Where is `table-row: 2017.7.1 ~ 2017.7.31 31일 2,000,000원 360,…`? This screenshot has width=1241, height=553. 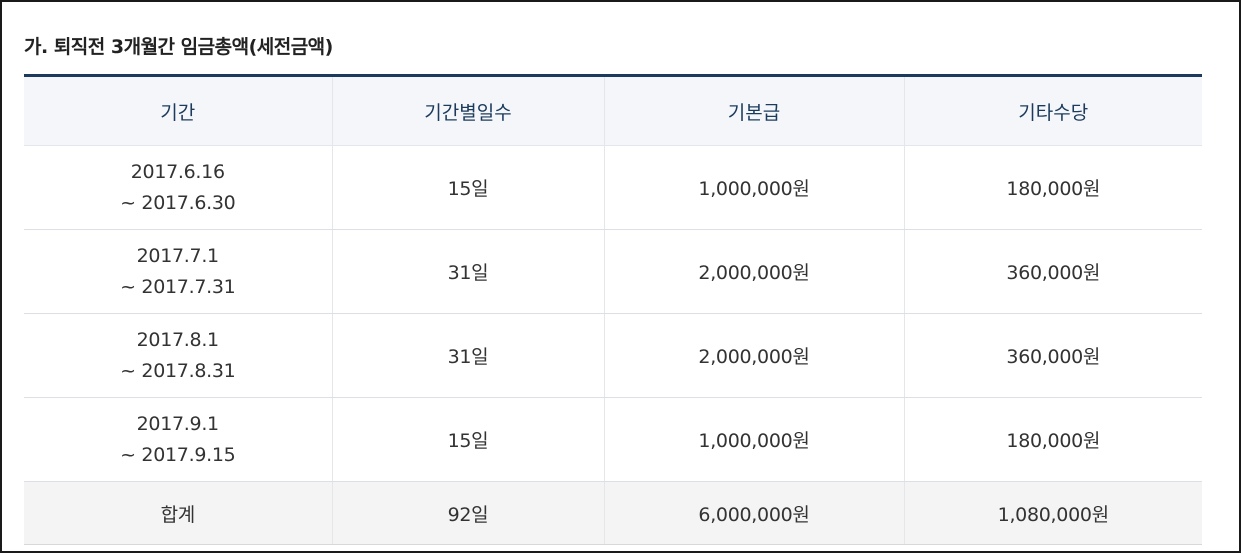
table-row: 2017.7.1 ~ 2017.7.31 31일 2,000,000원 360,… is located at coordinates (613, 271).